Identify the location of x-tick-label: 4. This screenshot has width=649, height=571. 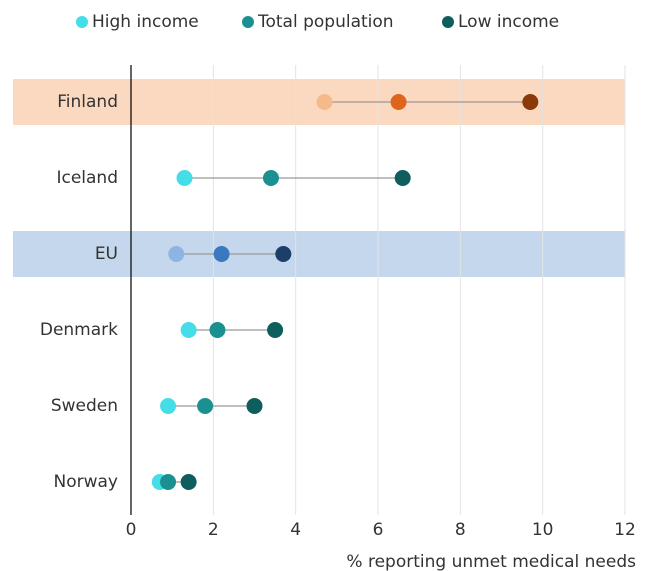
(295, 530).